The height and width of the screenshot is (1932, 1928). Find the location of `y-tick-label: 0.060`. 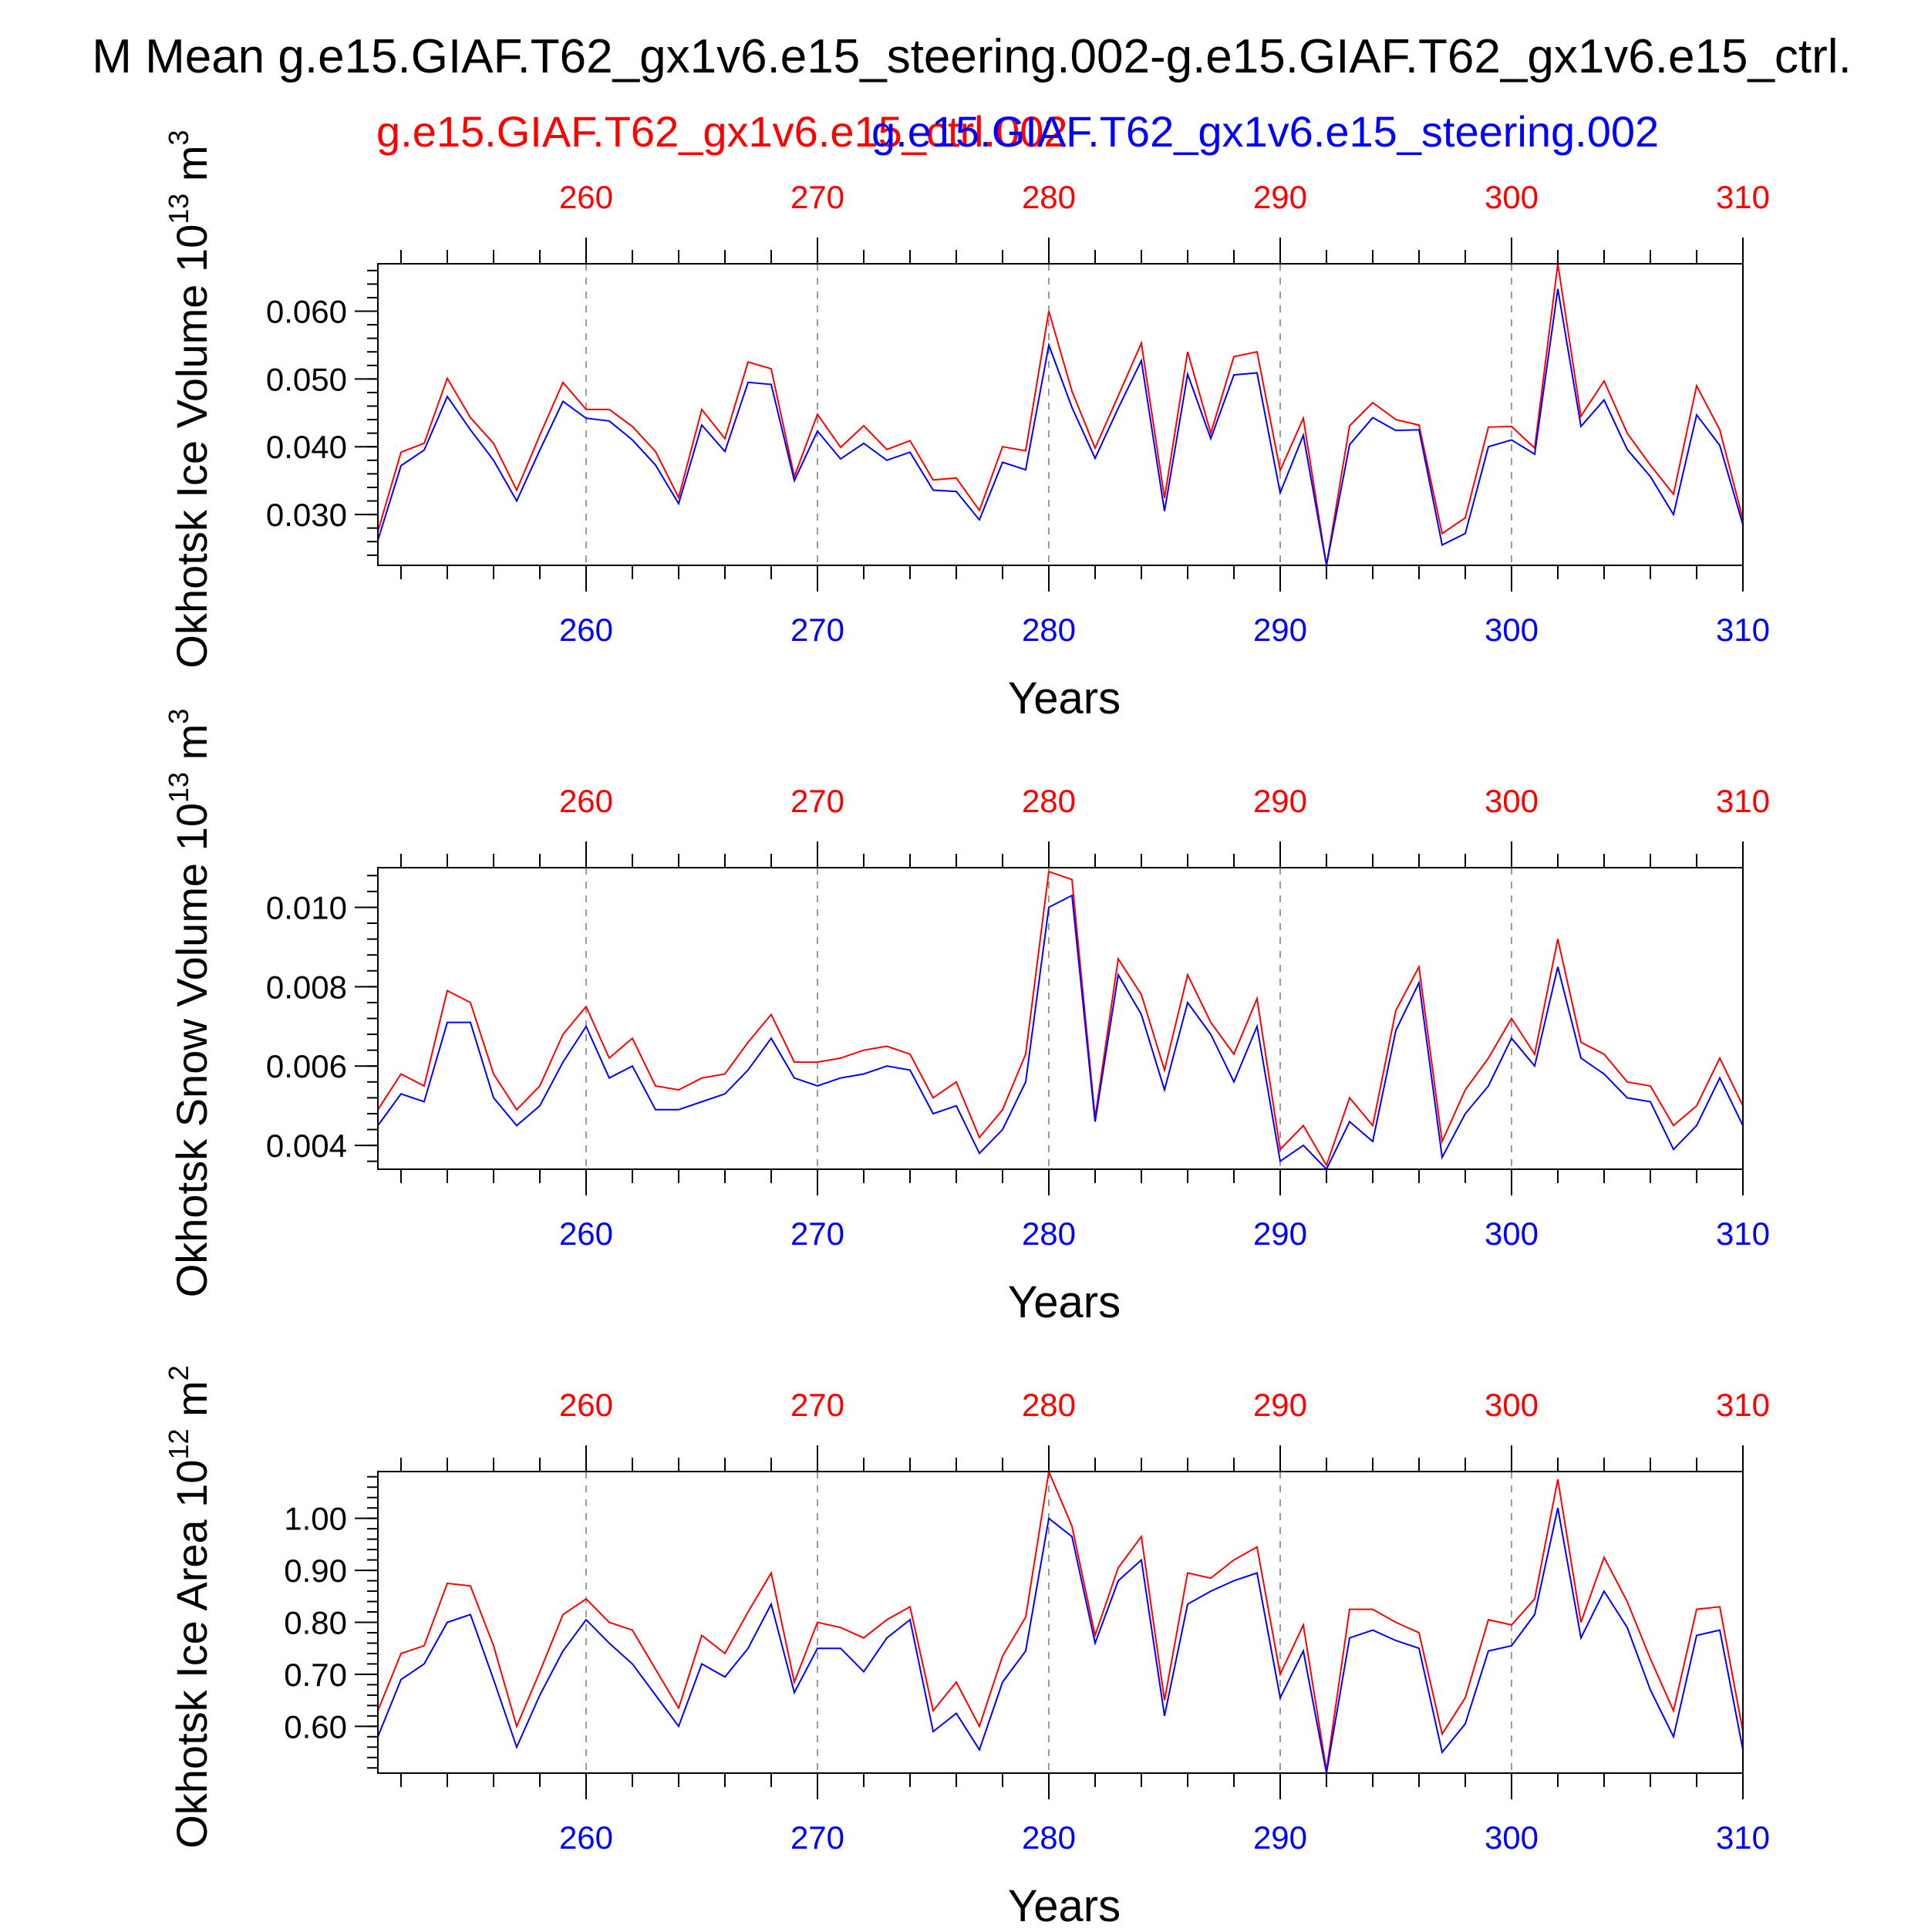

y-tick-label: 0.060 is located at coordinates (307, 312).